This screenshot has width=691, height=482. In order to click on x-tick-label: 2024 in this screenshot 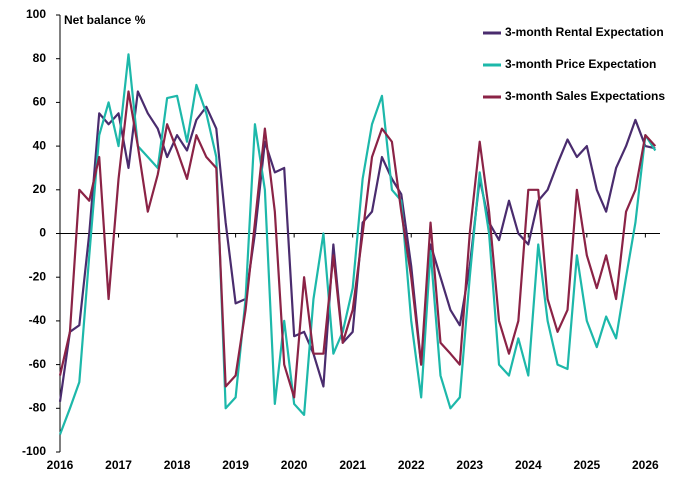, I will do `click(528, 465)`.